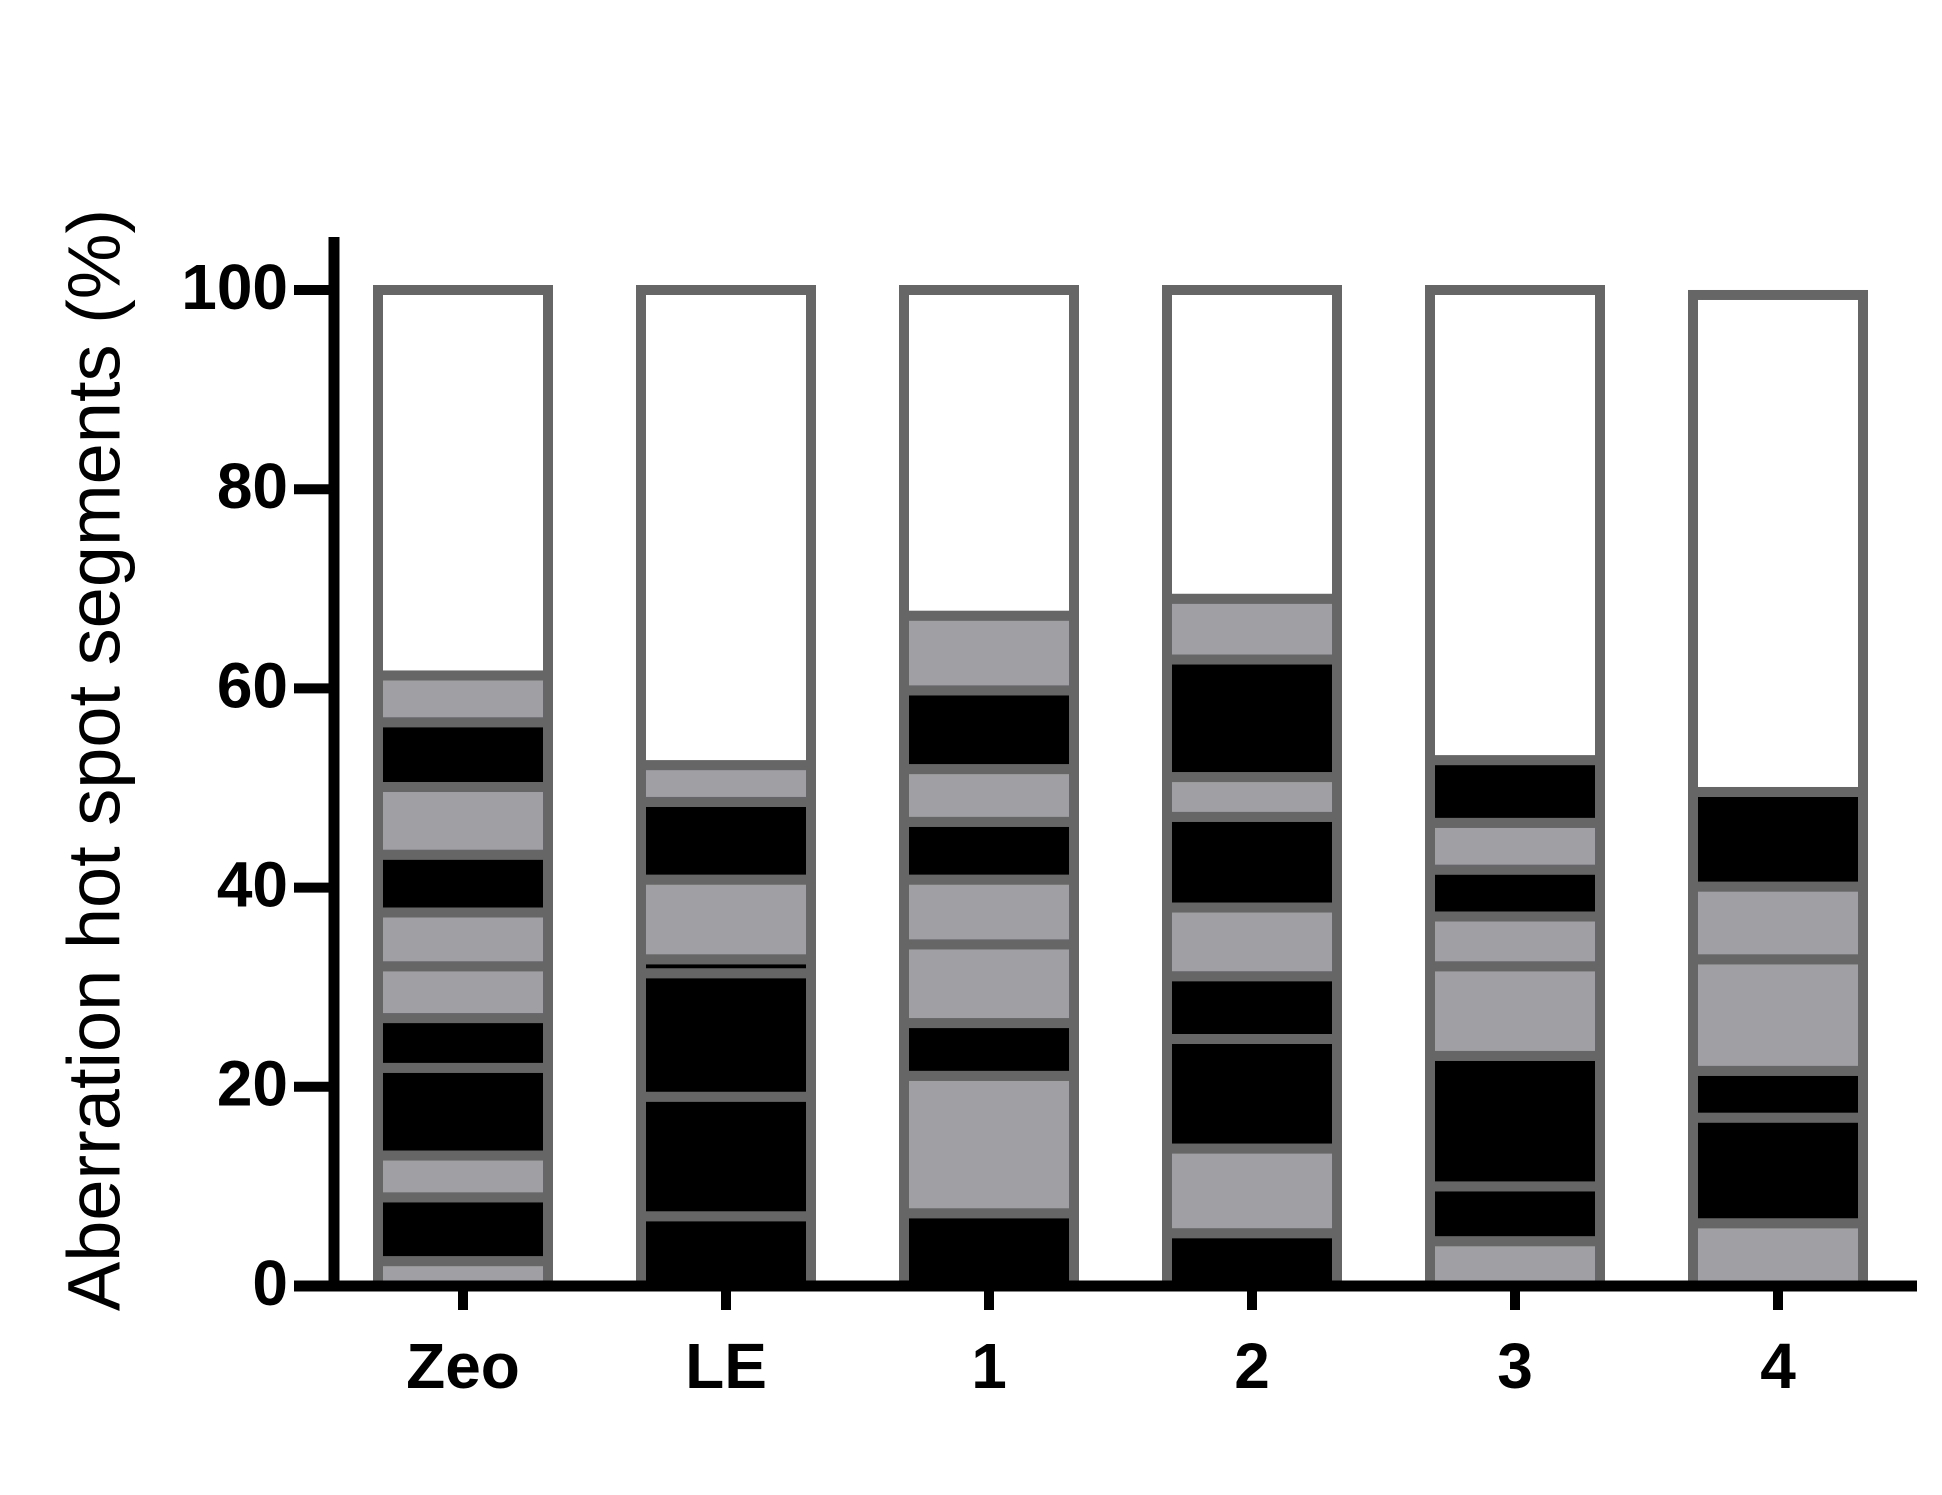  I want to click on x-tick-label: Zeo, so click(463, 1366).